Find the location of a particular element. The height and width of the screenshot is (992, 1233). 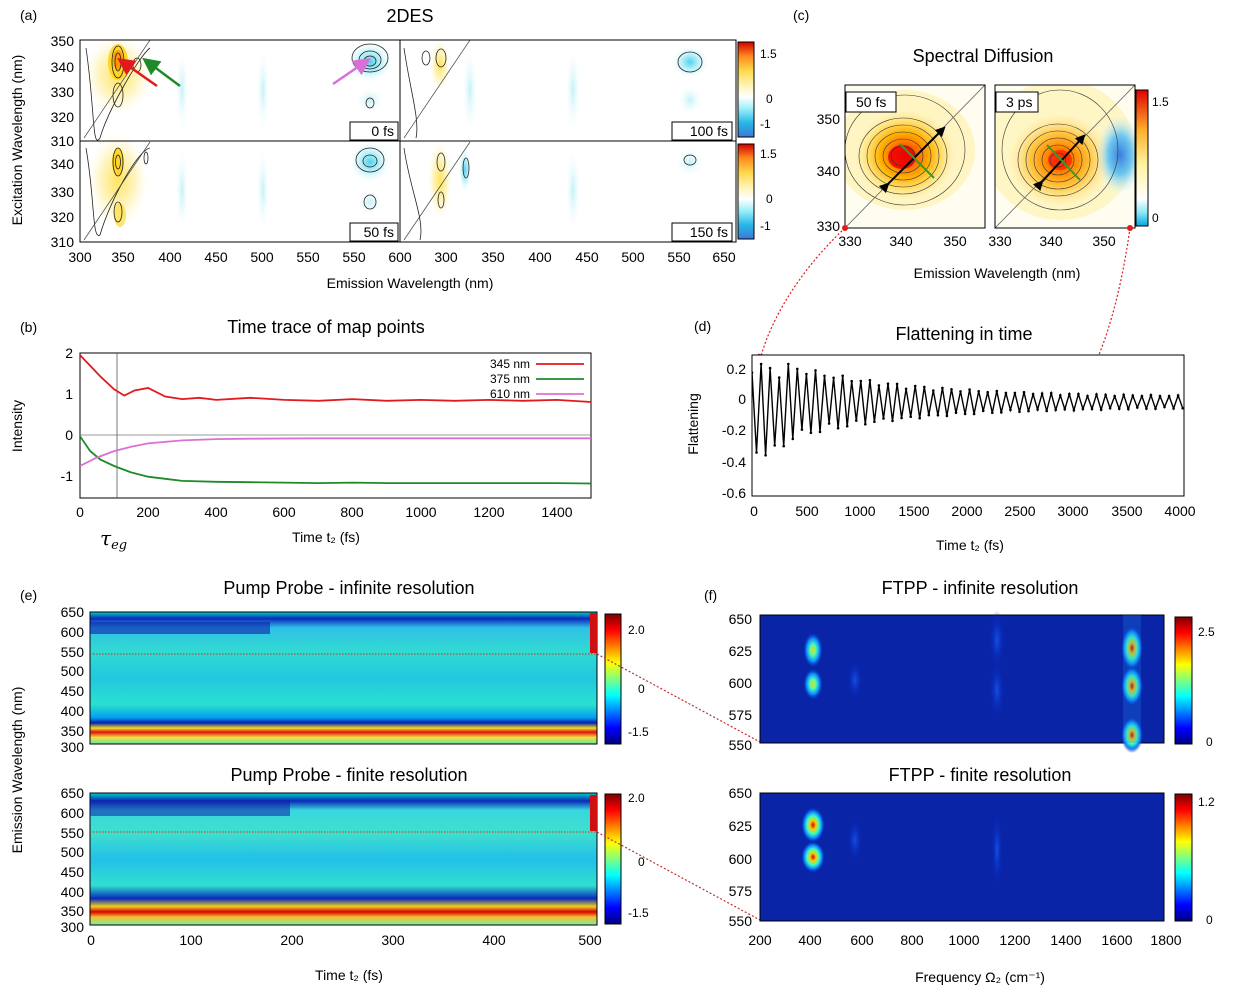

a-xtick: 450 is located at coordinates (216, 257).